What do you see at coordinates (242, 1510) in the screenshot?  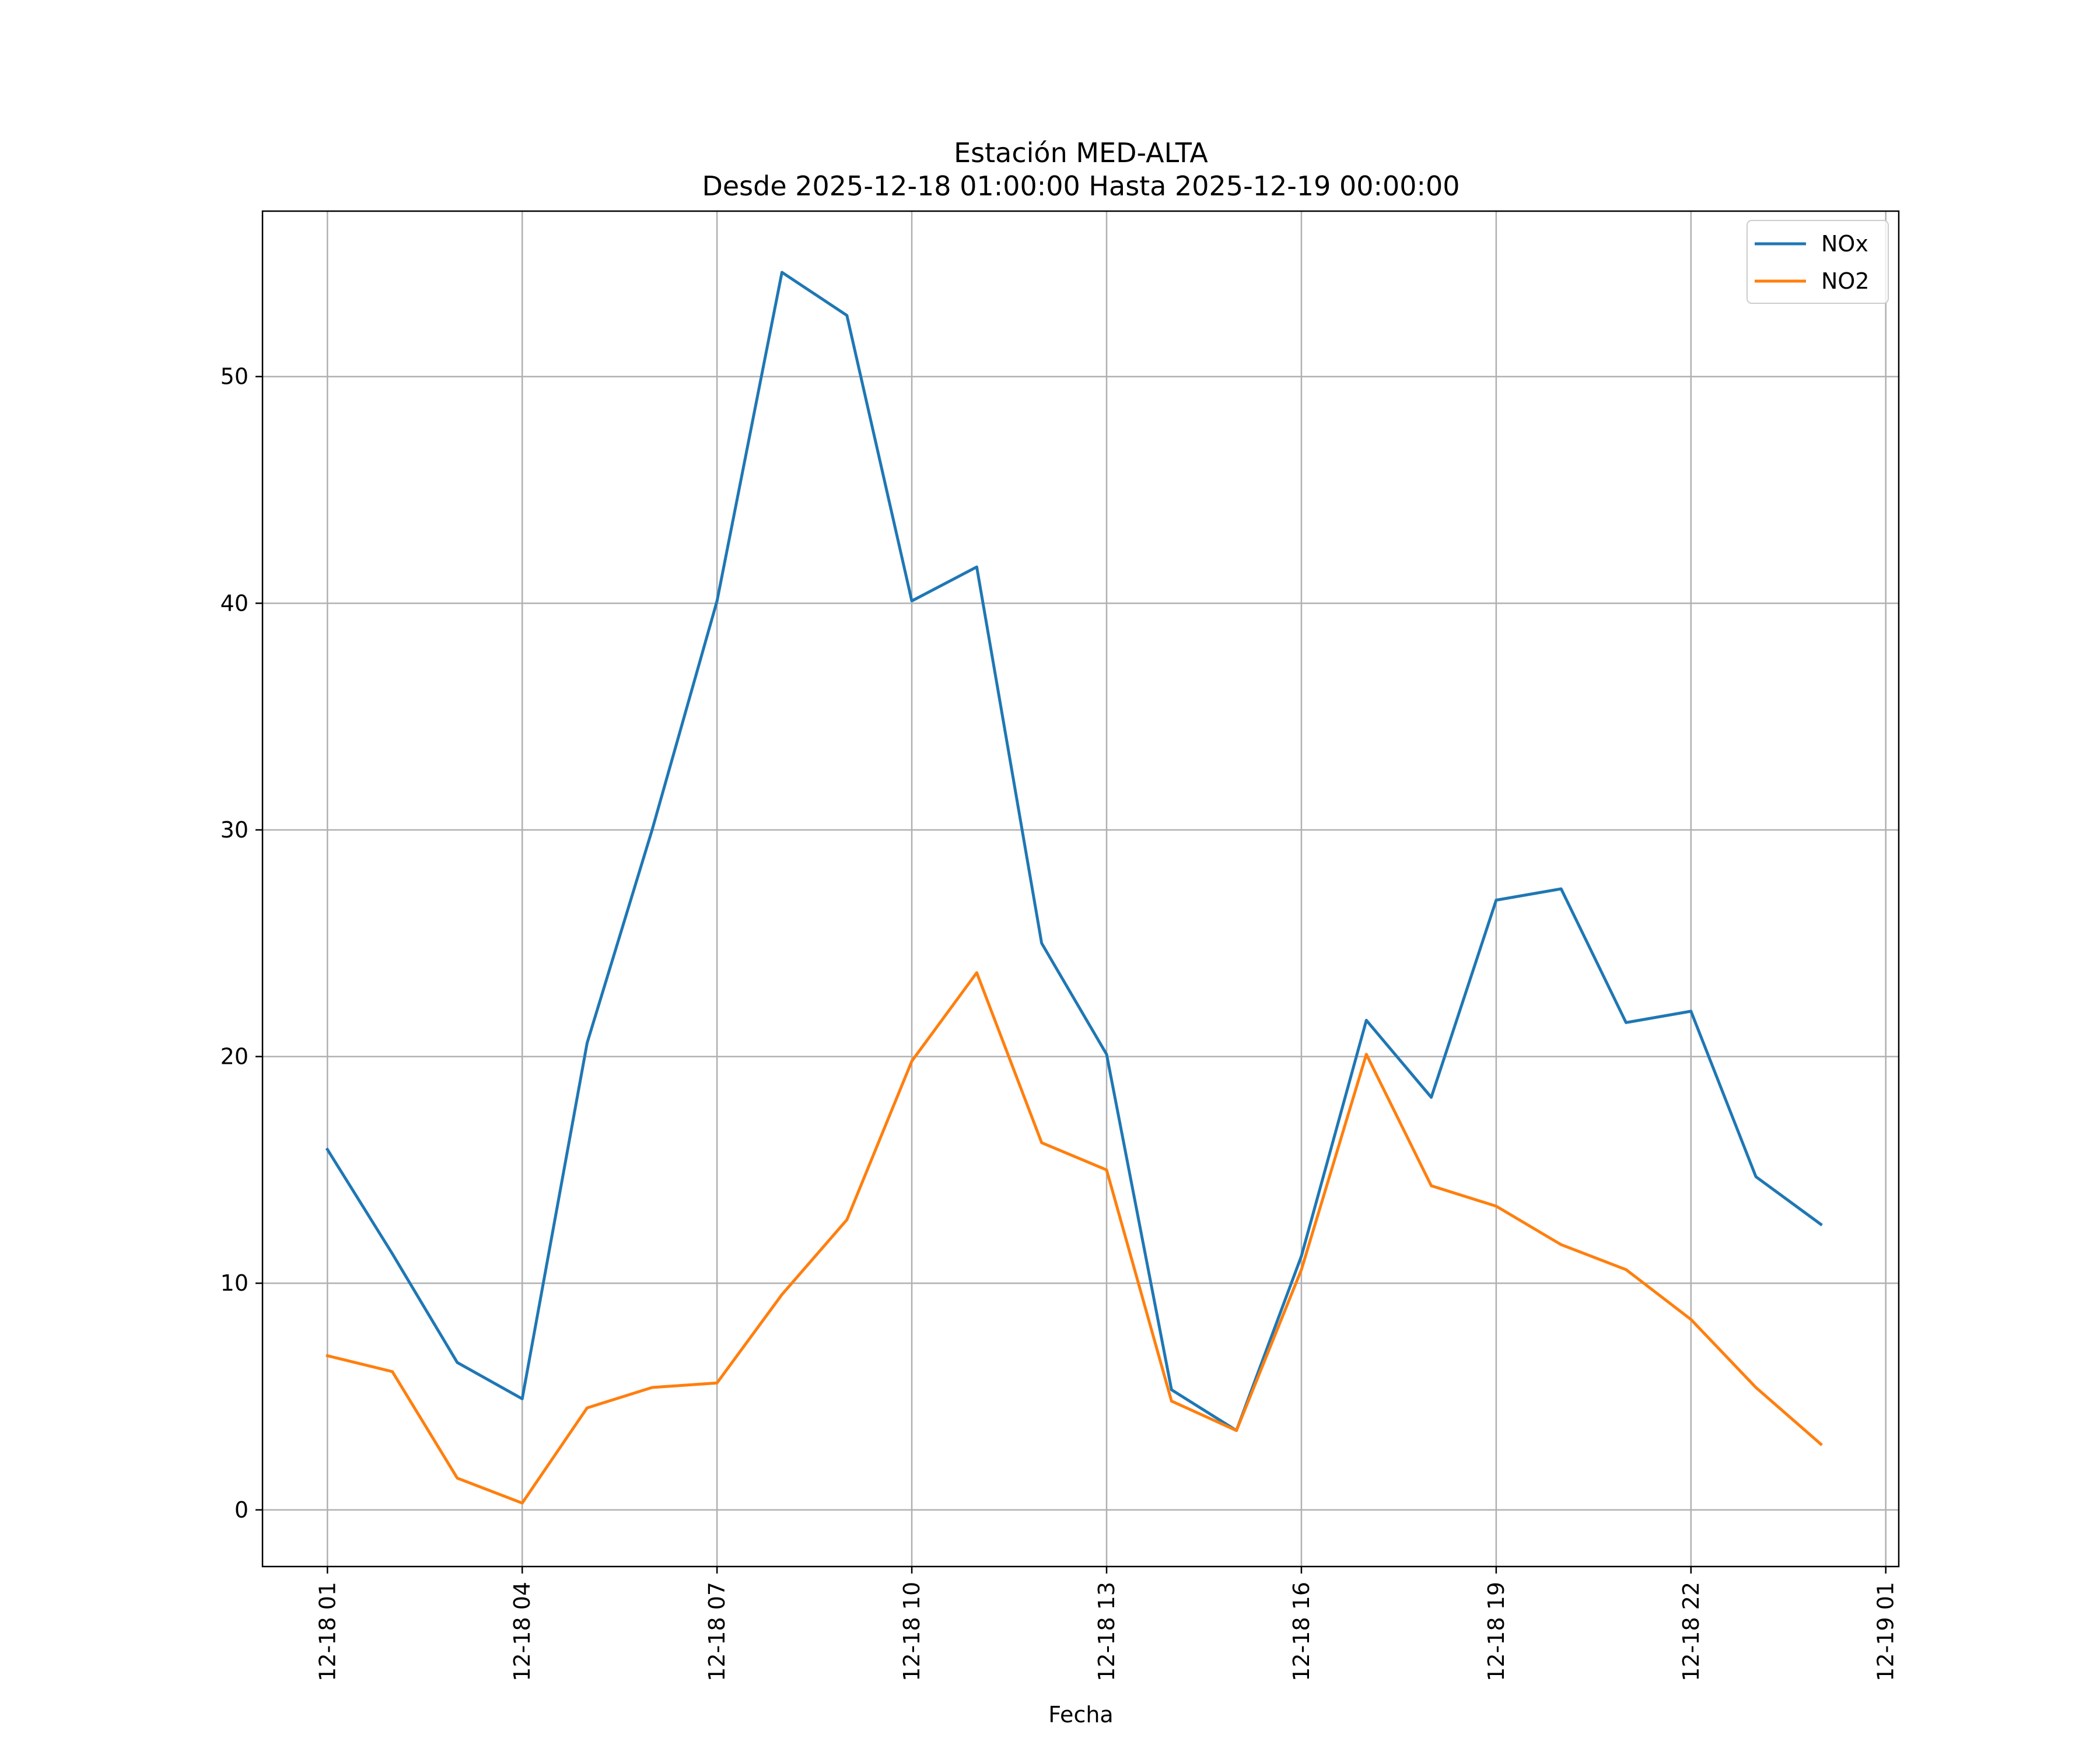 I see `y-tick-label: 0` at bounding box center [242, 1510].